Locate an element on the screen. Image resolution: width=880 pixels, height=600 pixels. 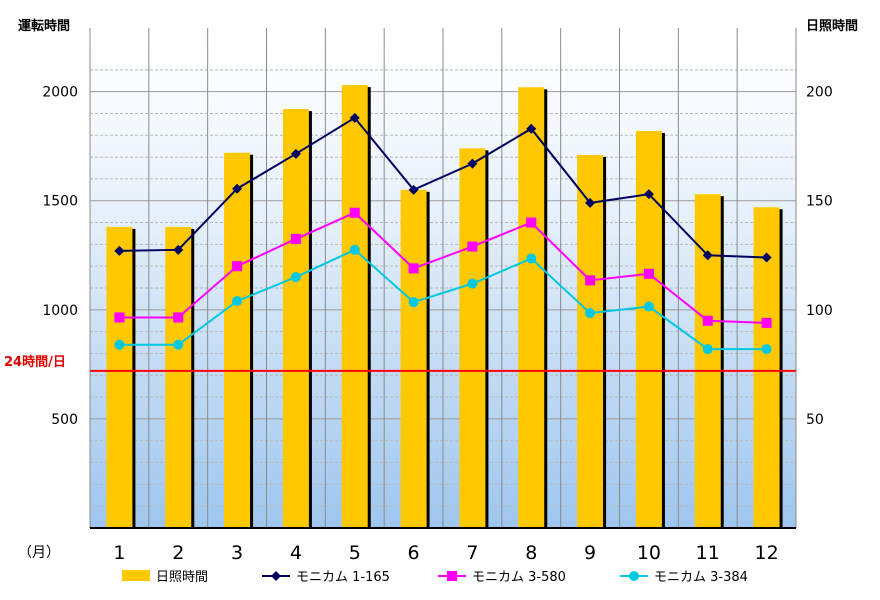
legend-item: モニカム 3-580 is located at coordinates (502, 577).